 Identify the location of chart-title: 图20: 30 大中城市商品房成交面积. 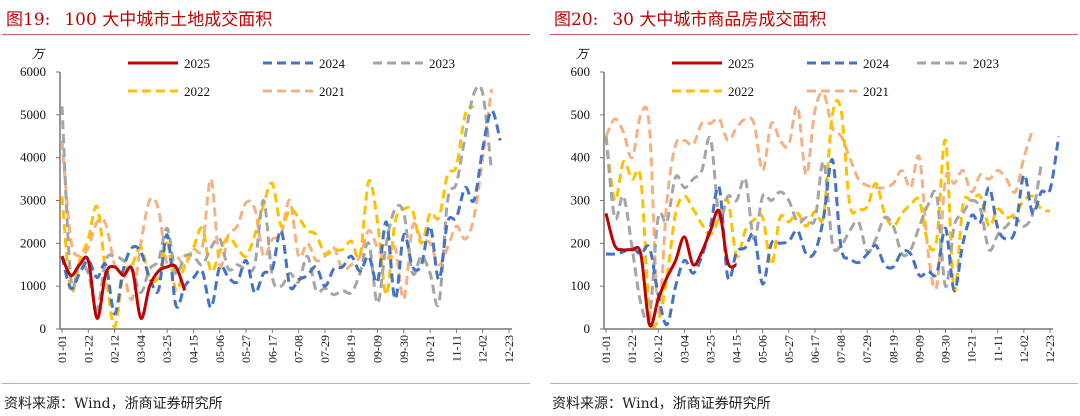
(690, 17).